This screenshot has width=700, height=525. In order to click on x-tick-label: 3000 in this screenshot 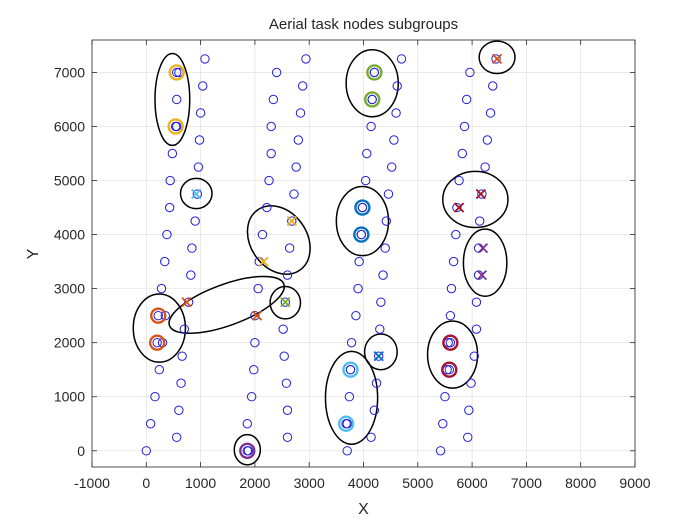, I will do `click(309, 483)`.